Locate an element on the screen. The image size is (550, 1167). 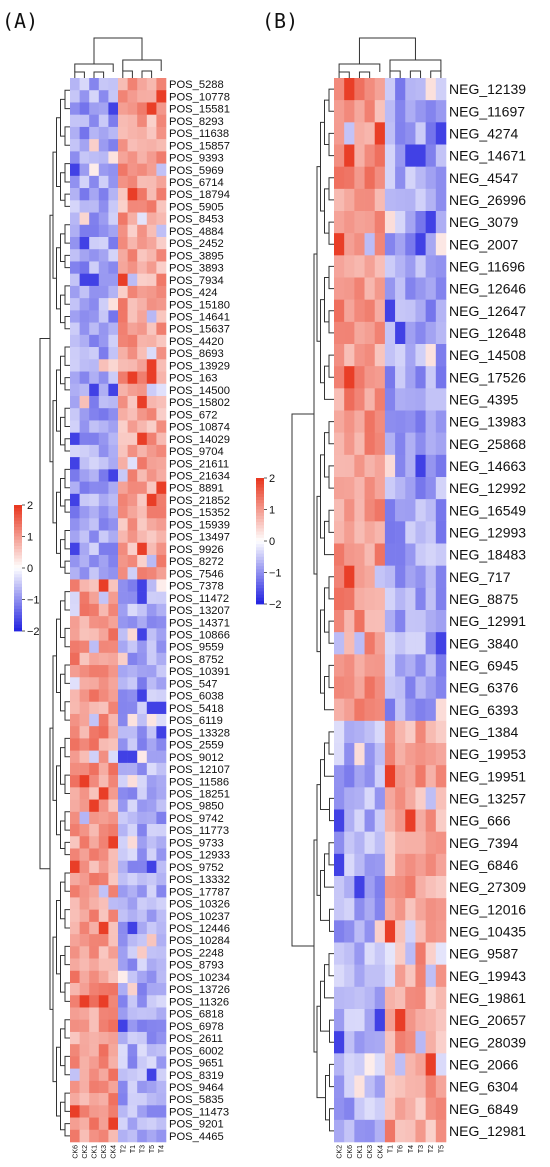
row-label: NEG_17526 is located at coordinates (487, 377).